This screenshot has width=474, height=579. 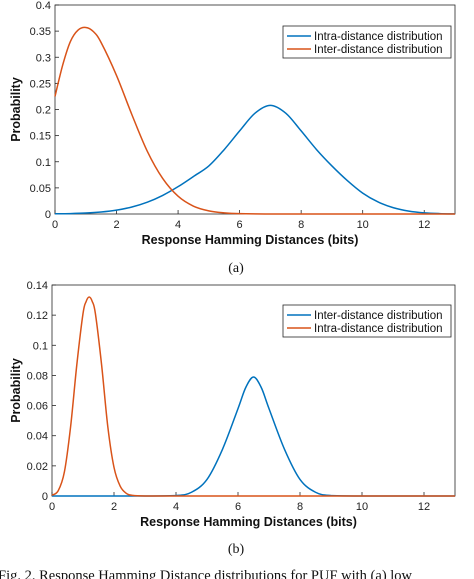 What do you see at coordinates (378, 316) in the screenshot?
I see `panel-b-legend-label-1: Inter-distance distribution` at bounding box center [378, 316].